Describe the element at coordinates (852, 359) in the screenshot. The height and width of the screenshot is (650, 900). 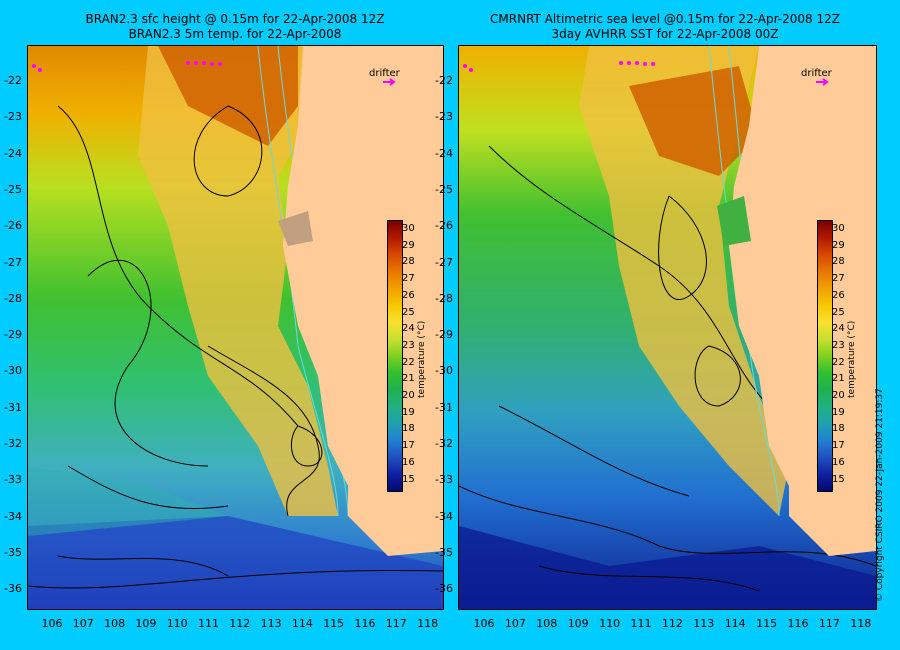
I see `right-colorbar-title: temperature (°C)` at that location.